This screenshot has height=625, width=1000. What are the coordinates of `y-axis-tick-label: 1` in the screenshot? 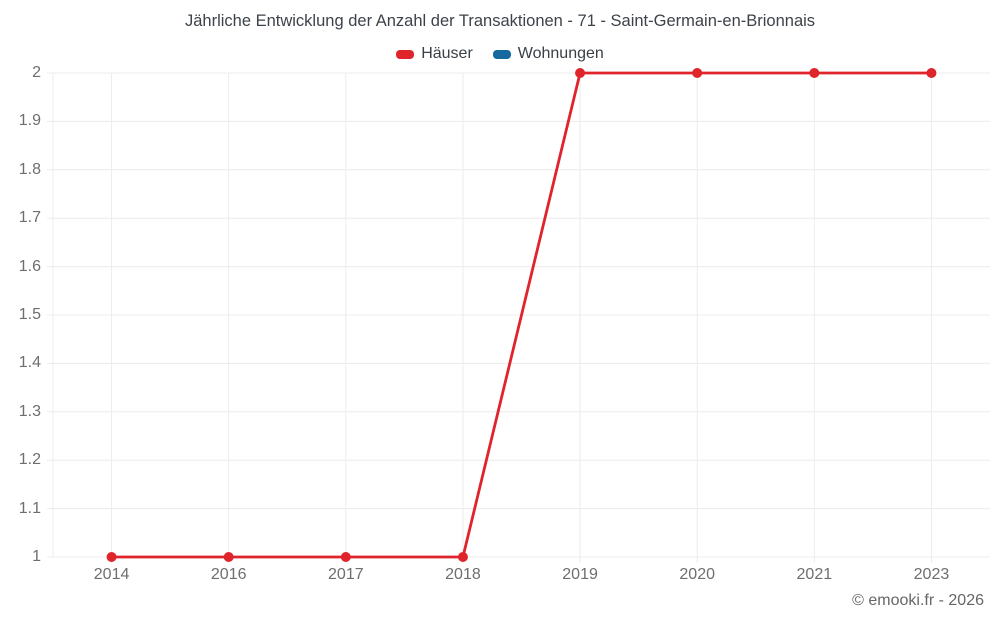 It's located at (36, 556).